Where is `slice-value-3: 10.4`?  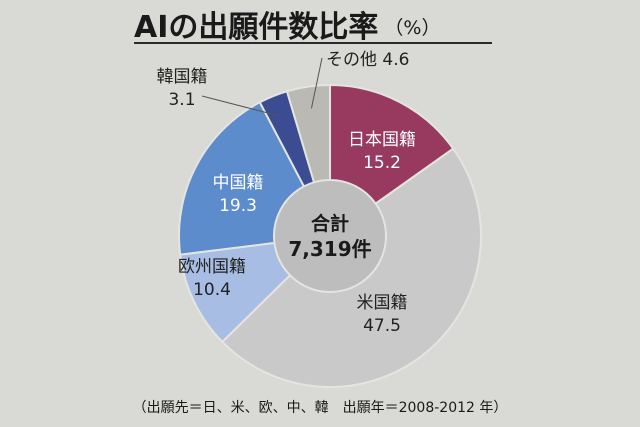
slice-value-3: 10.4 is located at coordinates (212, 290).